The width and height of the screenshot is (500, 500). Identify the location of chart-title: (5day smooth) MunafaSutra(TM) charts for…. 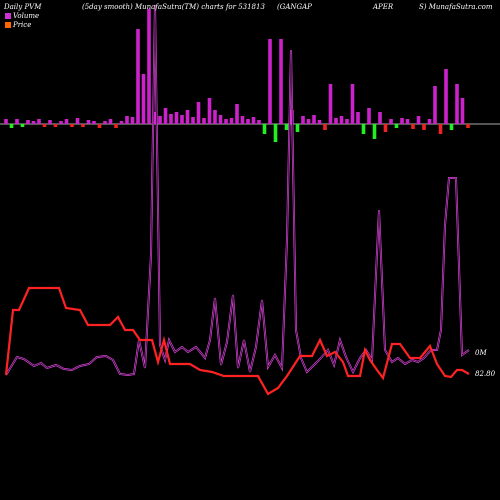
(173, 7).